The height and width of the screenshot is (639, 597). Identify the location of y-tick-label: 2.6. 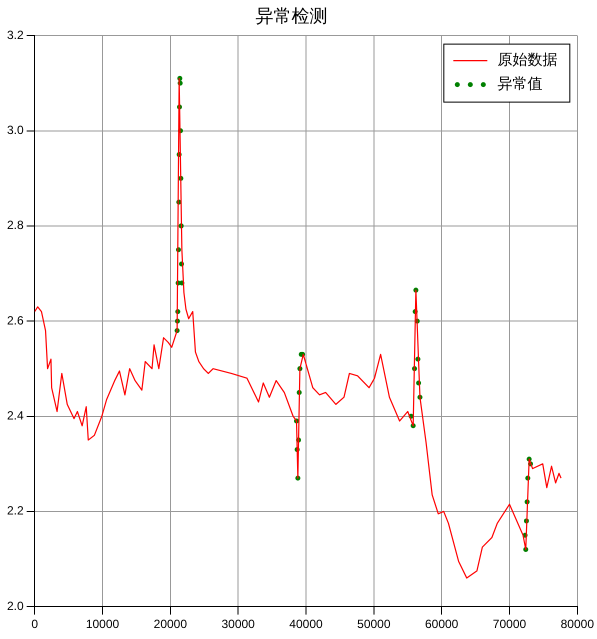
(15, 320).